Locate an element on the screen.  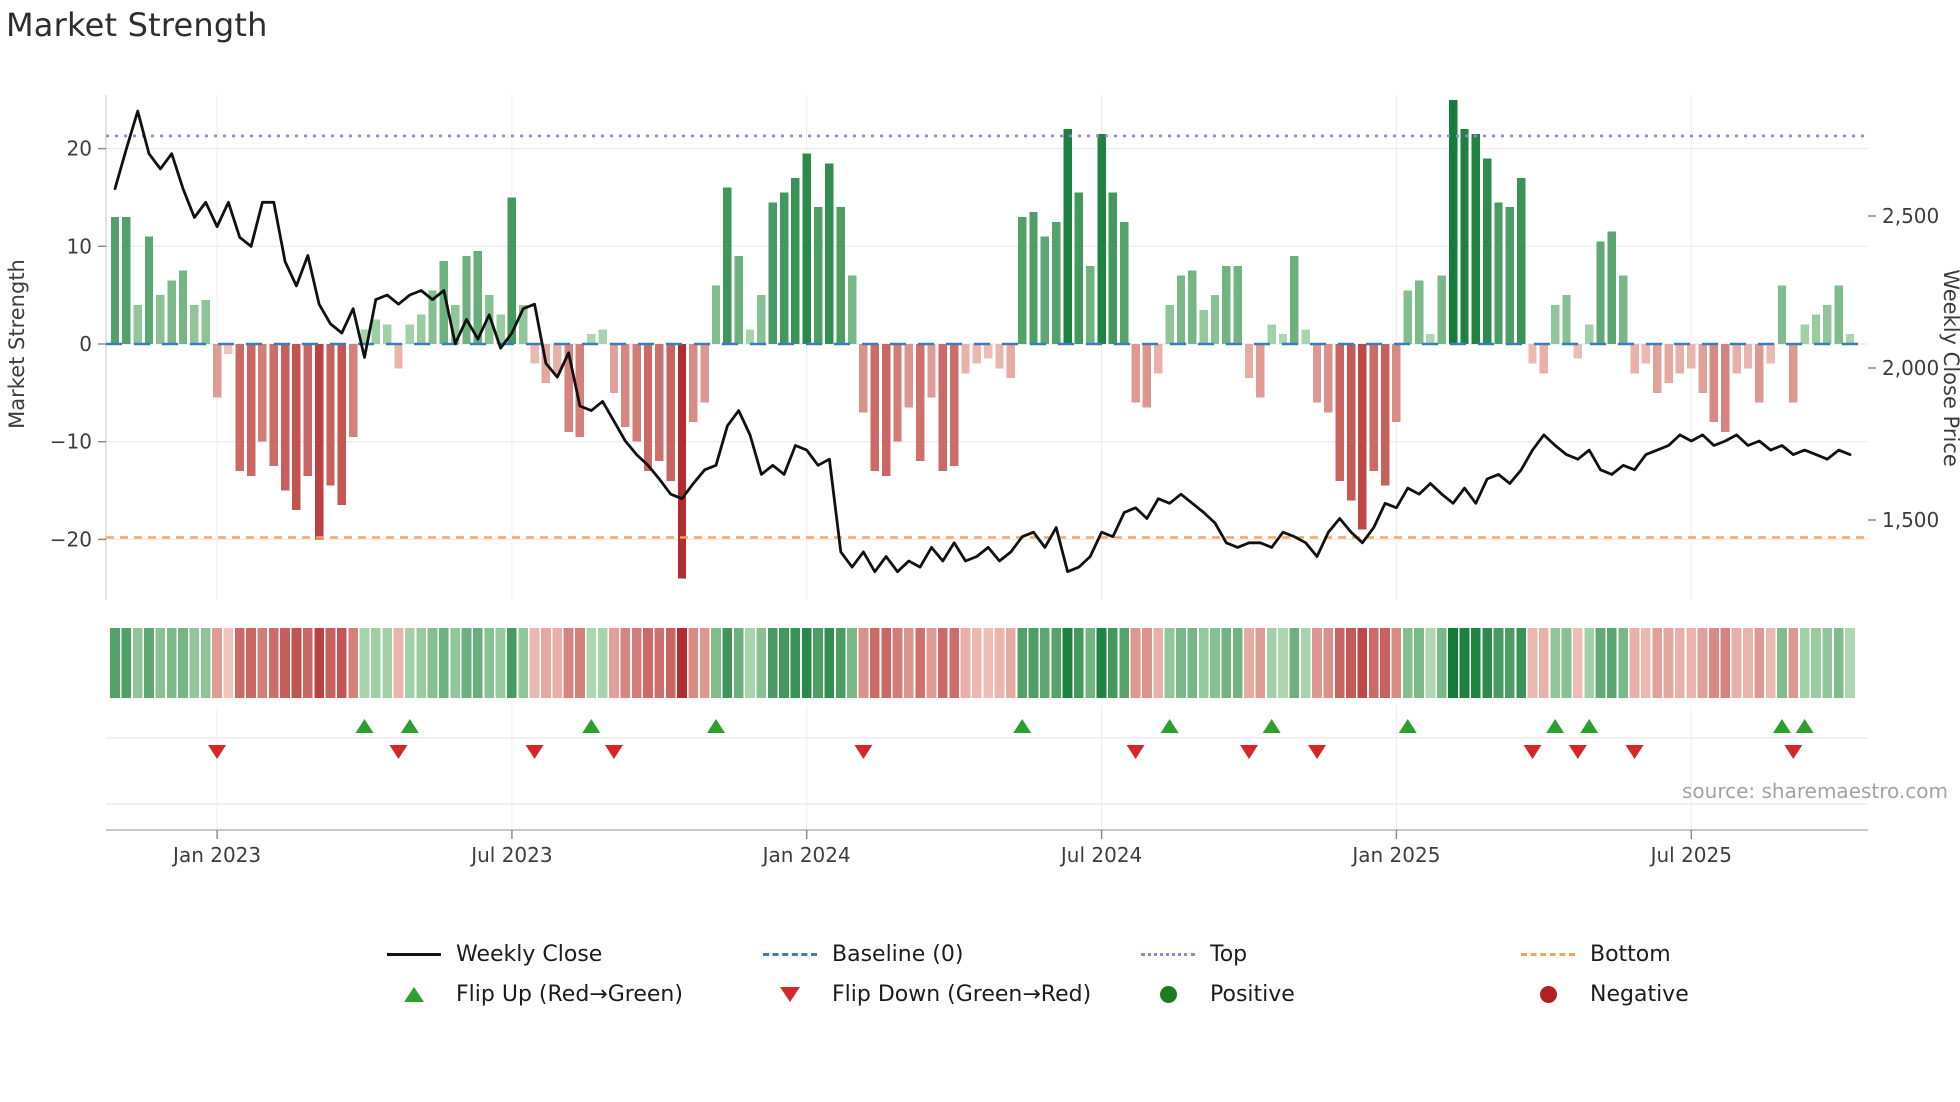
x-tick-label: Jan 2025 is located at coordinates (1395, 855).